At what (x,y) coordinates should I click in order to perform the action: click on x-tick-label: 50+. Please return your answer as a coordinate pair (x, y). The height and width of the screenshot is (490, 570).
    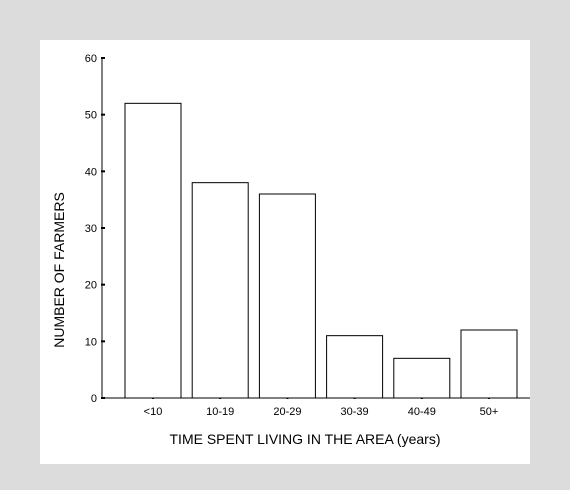
    Looking at the image, I should click on (489, 412).